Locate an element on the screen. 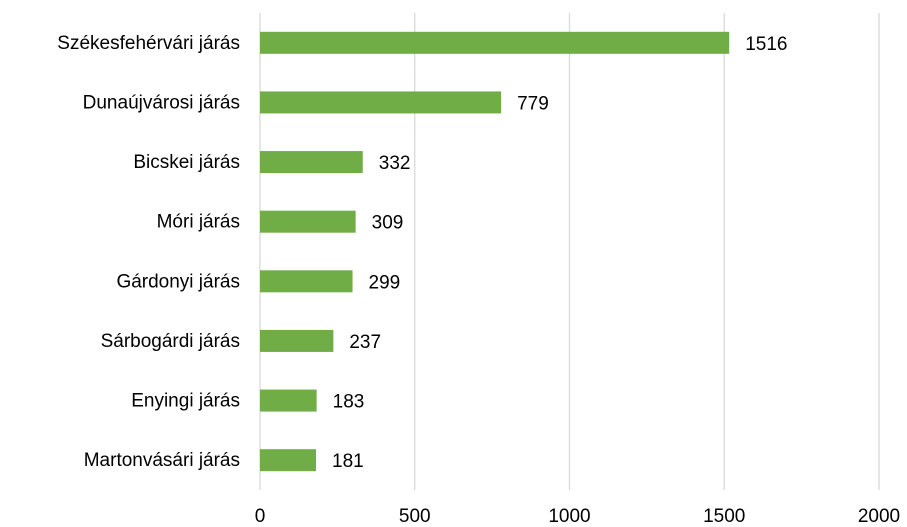  y-tick-label: Sárbogárdi járás is located at coordinates (170, 341).